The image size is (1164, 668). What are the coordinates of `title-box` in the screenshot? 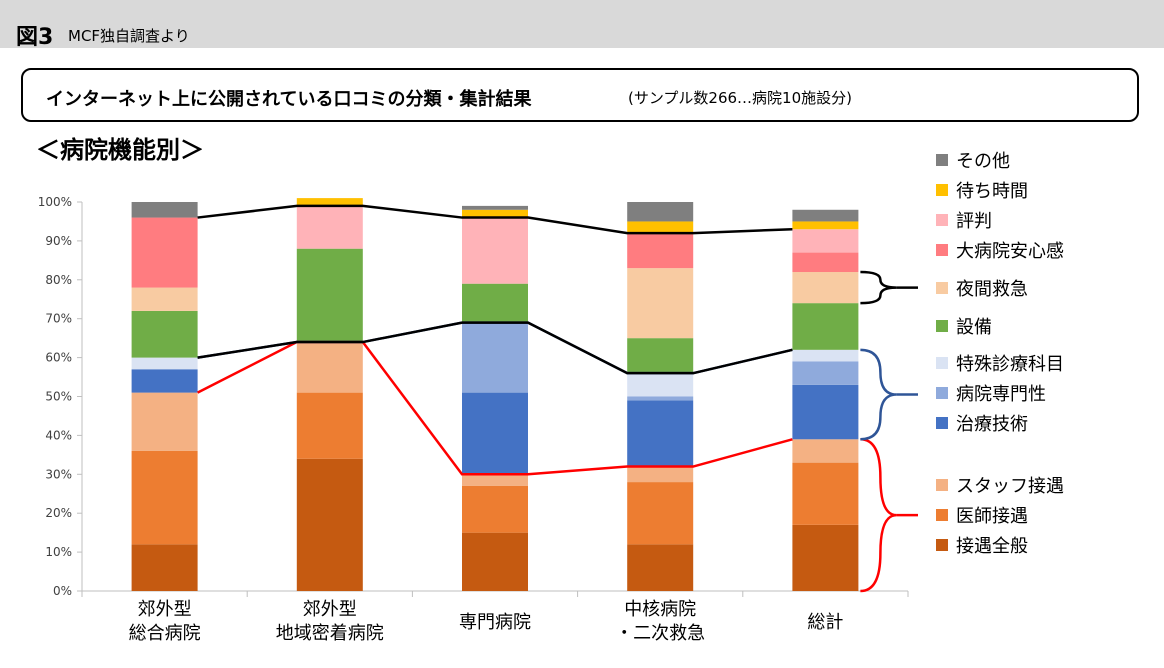 It's located at (580, 95).